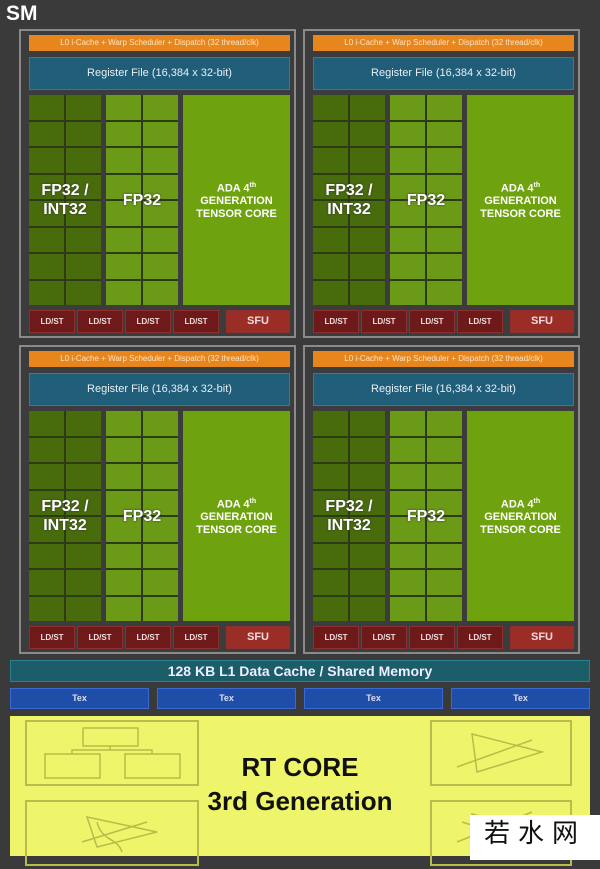 Image resolution: width=600 pixels, height=869 pixels. Describe the element at coordinates (22, 13) in the screenshot. I see `sm-title: SM` at that location.